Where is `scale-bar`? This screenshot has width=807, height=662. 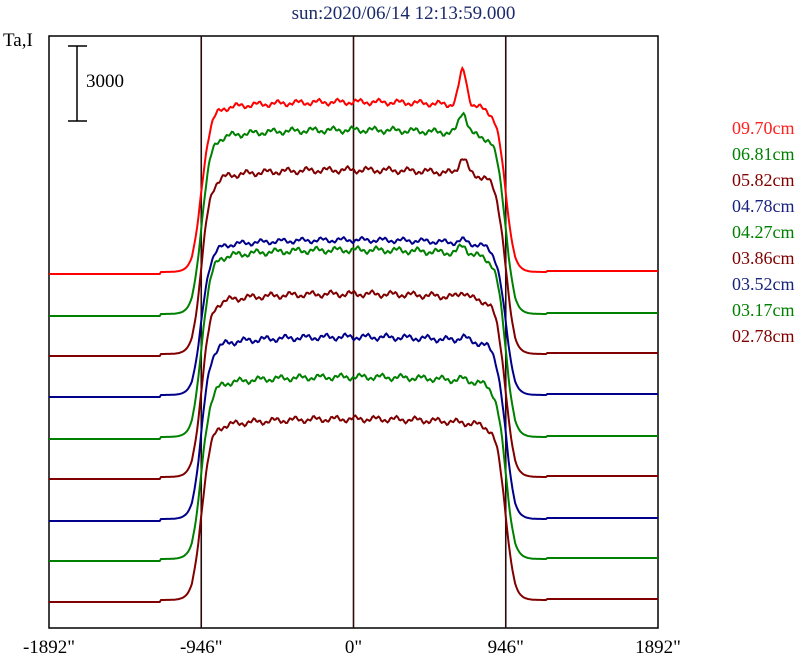 scale-bar is located at coordinates (77, 83).